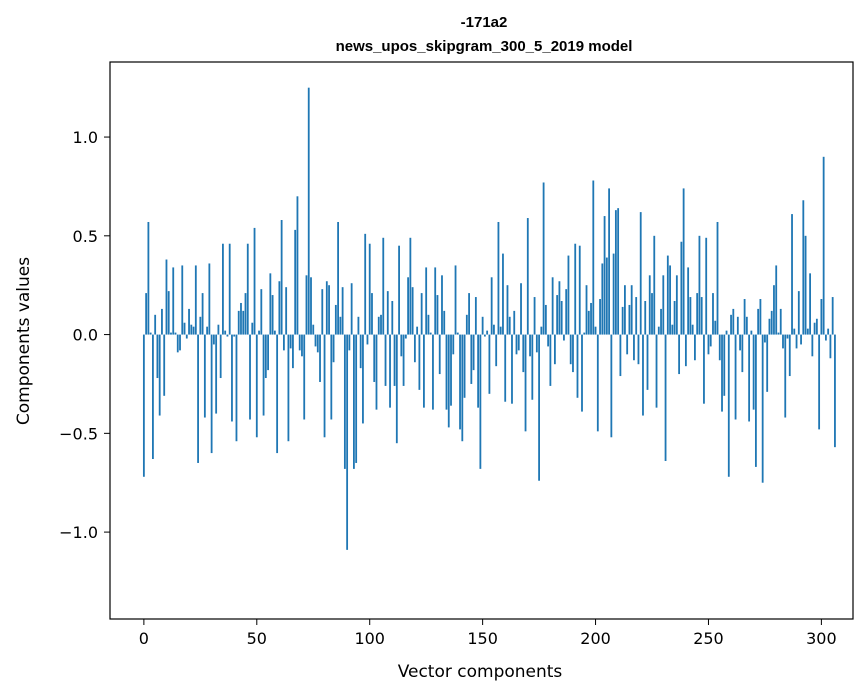  Describe the element at coordinates (708, 638) in the screenshot. I see `x-tick-label: 250` at that location.